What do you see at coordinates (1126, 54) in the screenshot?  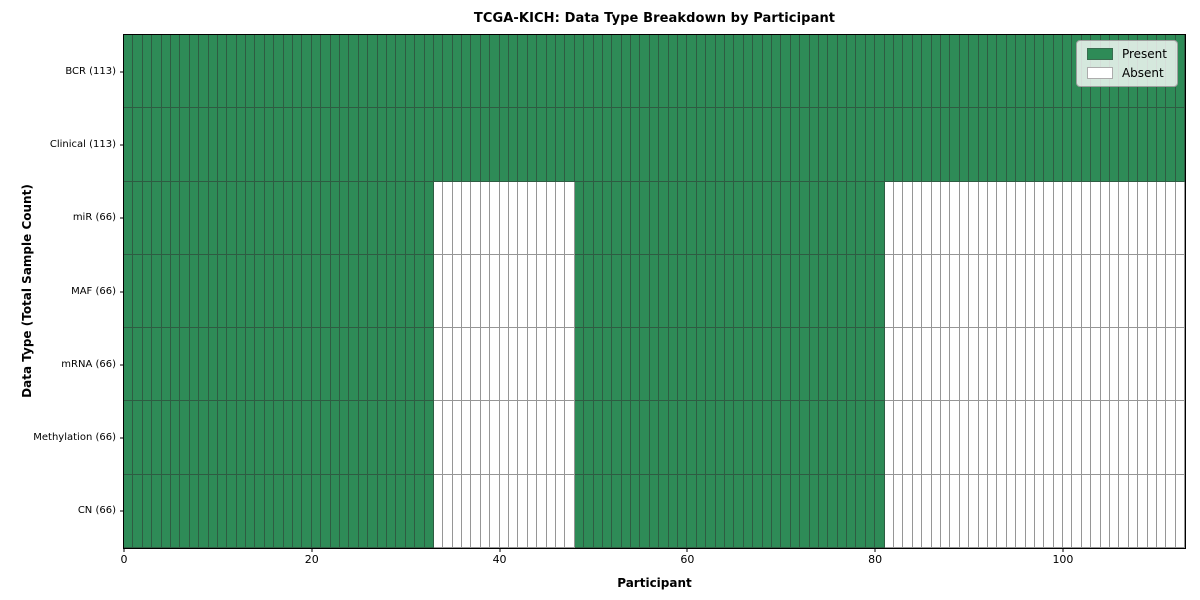 I see `legend-item-present: Present` at bounding box center [1126, 54].